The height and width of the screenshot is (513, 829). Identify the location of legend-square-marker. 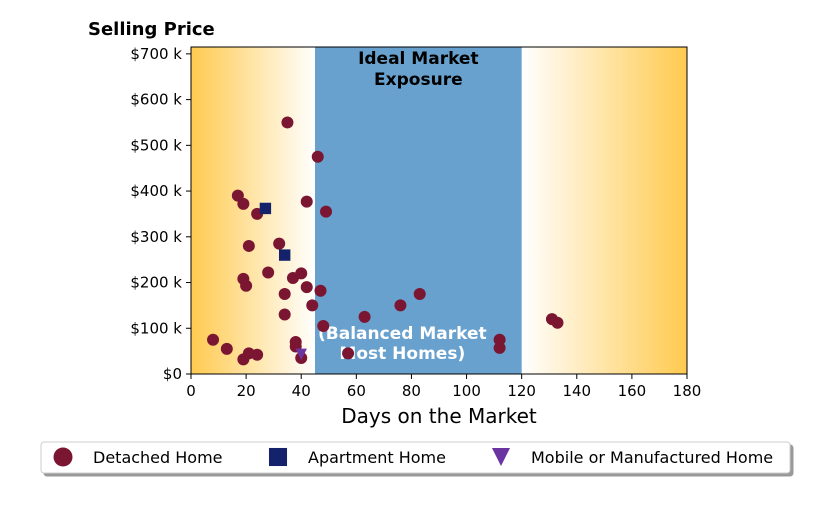
(278, 457).